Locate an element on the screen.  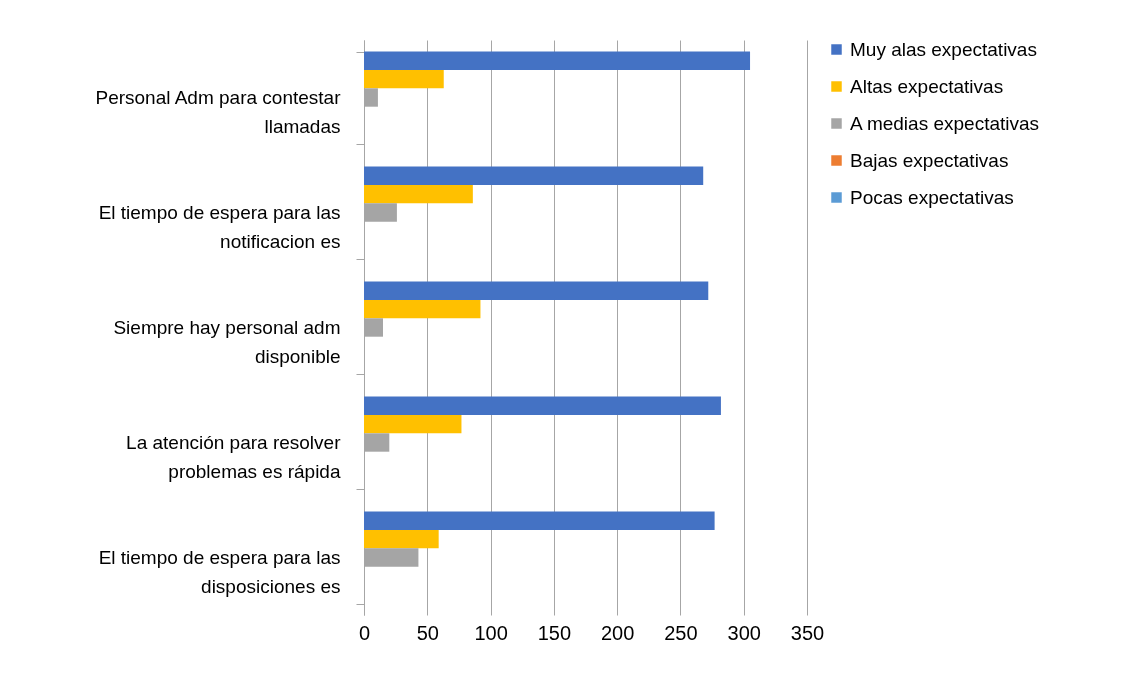
legend-label: Bajas expectativas is located at coordinates (929, 160).